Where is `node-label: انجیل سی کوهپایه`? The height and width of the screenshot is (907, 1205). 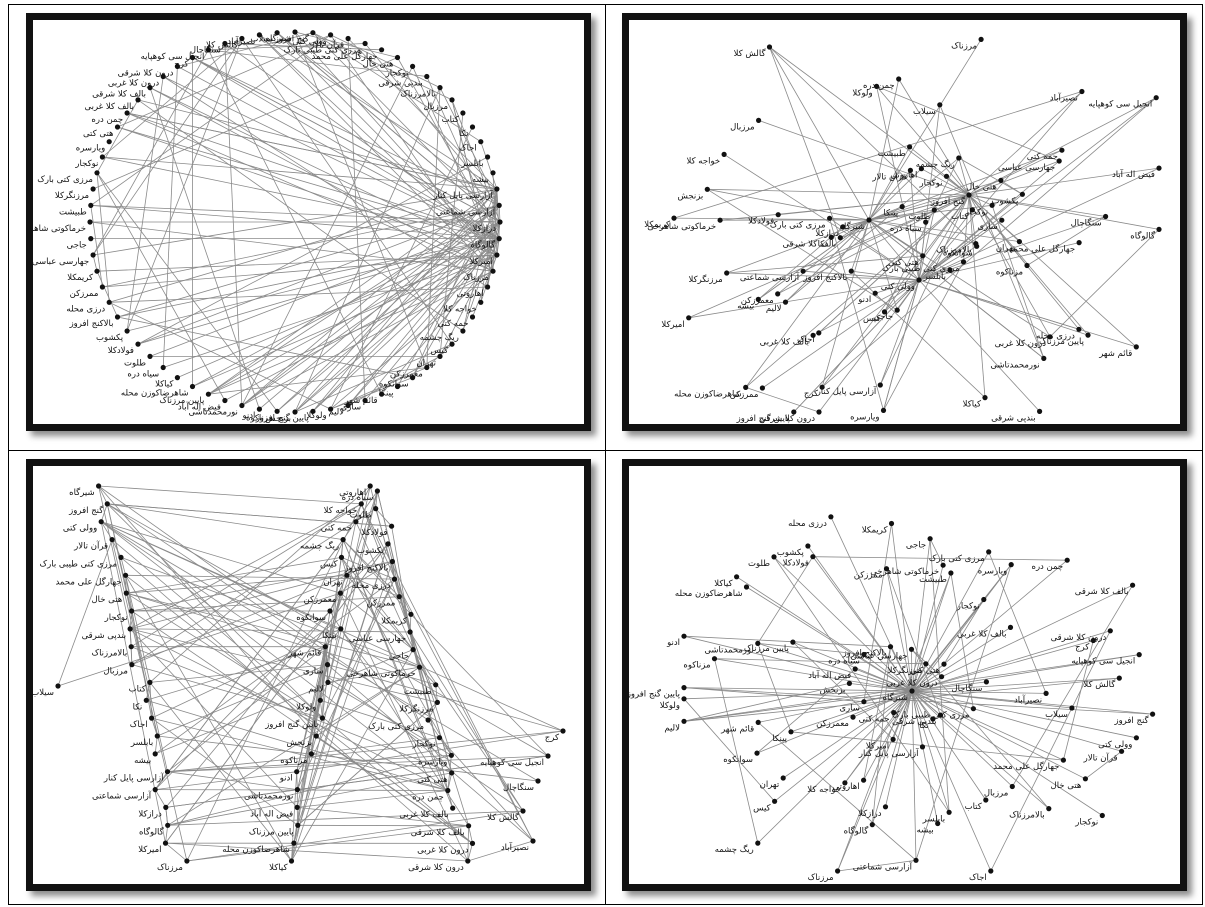
node-label: انجیل سی کوهپایه is located at coordinates (1103, 662).